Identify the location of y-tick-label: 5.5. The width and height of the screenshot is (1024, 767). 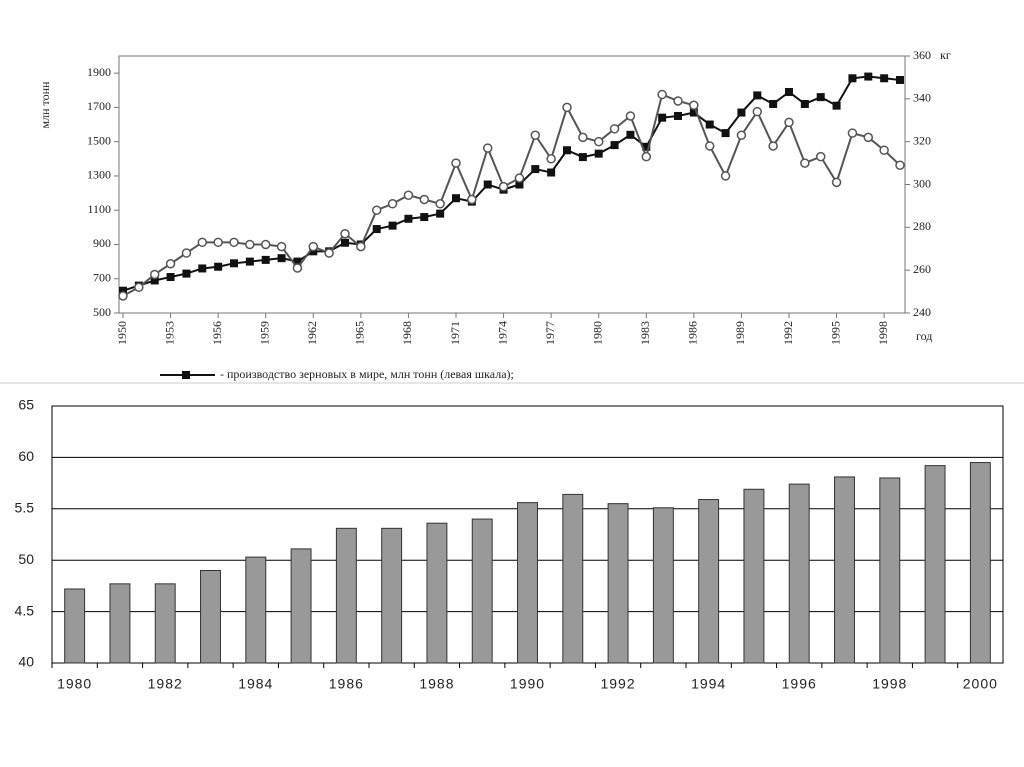
(25, 508).